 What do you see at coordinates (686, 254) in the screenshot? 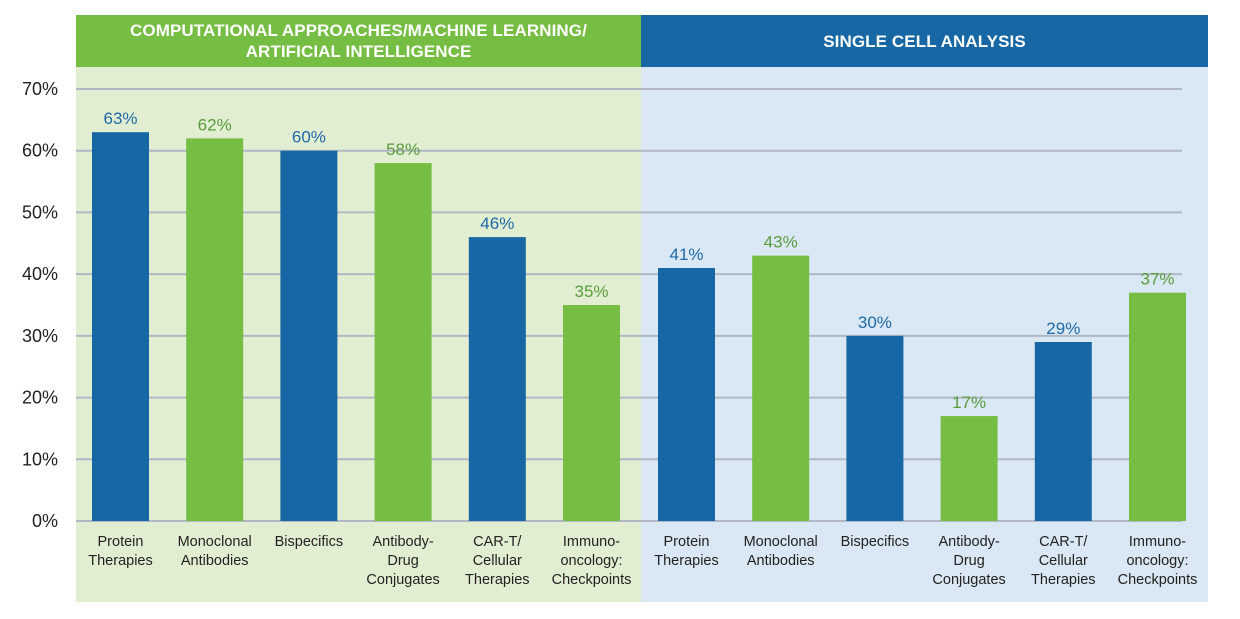
I see `value-label: 41%` at bounding box center [686, 254].